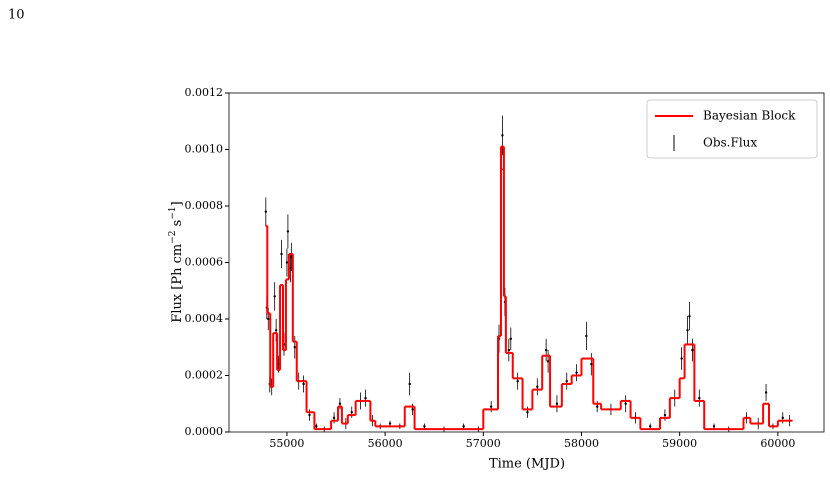  Describe the element at coordinates (16, 15) in the screenshot. I see `page-number: 10` at that location.